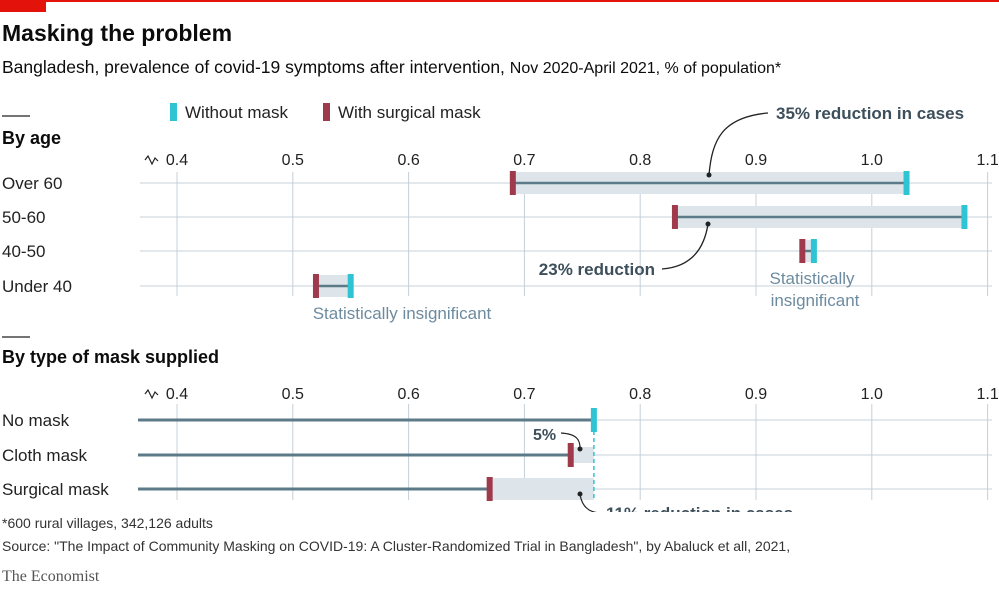  What do you see at coordinates (236, 112) in the screenshot?
I see `legend-label-without-mask: Without mask` at bounding box center [236, 112].